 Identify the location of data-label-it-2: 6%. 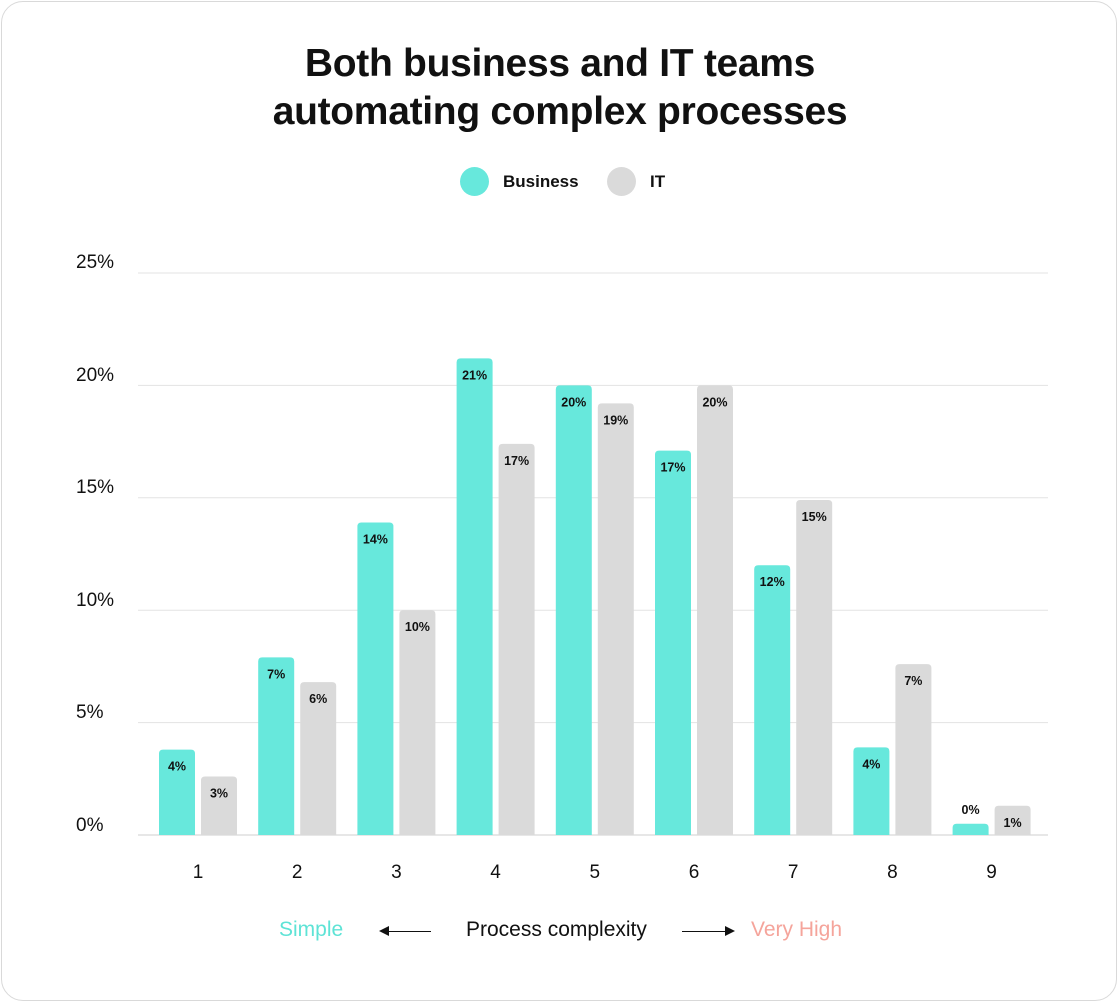
(318, 699).